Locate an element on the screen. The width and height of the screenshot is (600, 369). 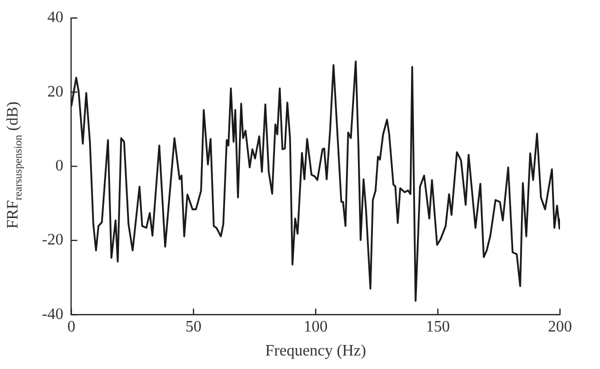
x-tick-label: 200 is located at coordinates (560, 327).